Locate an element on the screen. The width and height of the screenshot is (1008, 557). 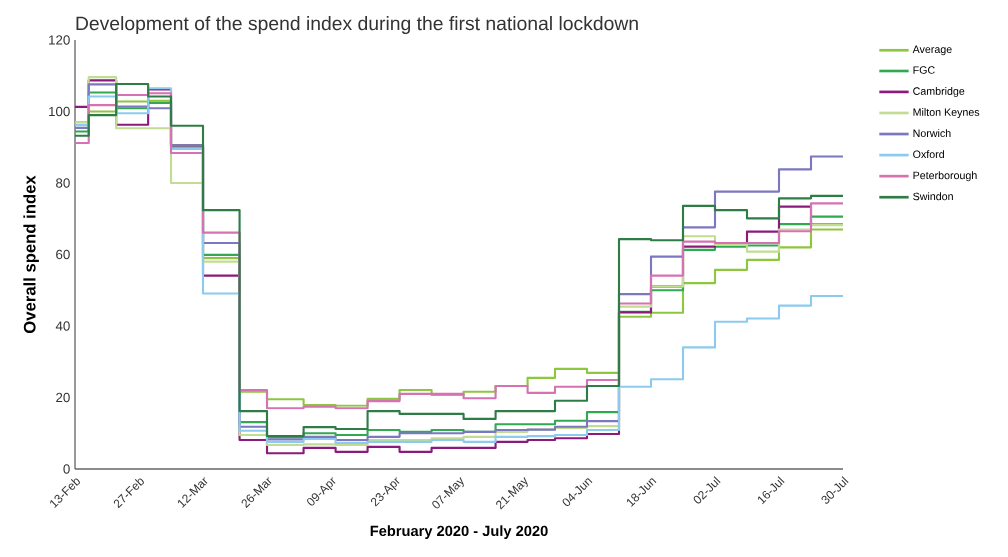
legend-label: Average is located at coordinates (932, 50).